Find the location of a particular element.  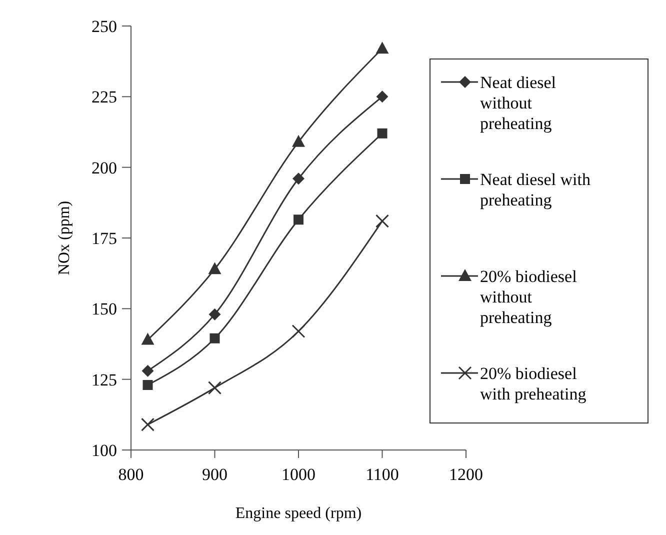

legend-label: 20% biodiesel with preheating is located at coordinates (533, 384).